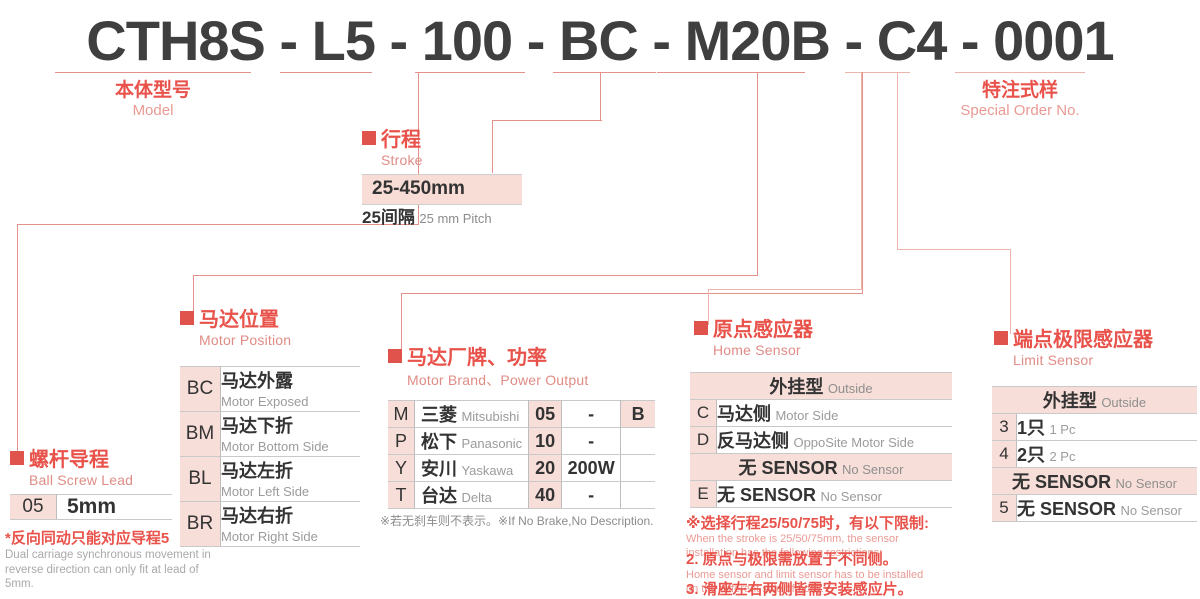 The image size is (1200, 599). What do you see at coordinates (439, 442) in the screenshot?
I see `brand-name-cn: 松下` at bounding box center [439, 442].